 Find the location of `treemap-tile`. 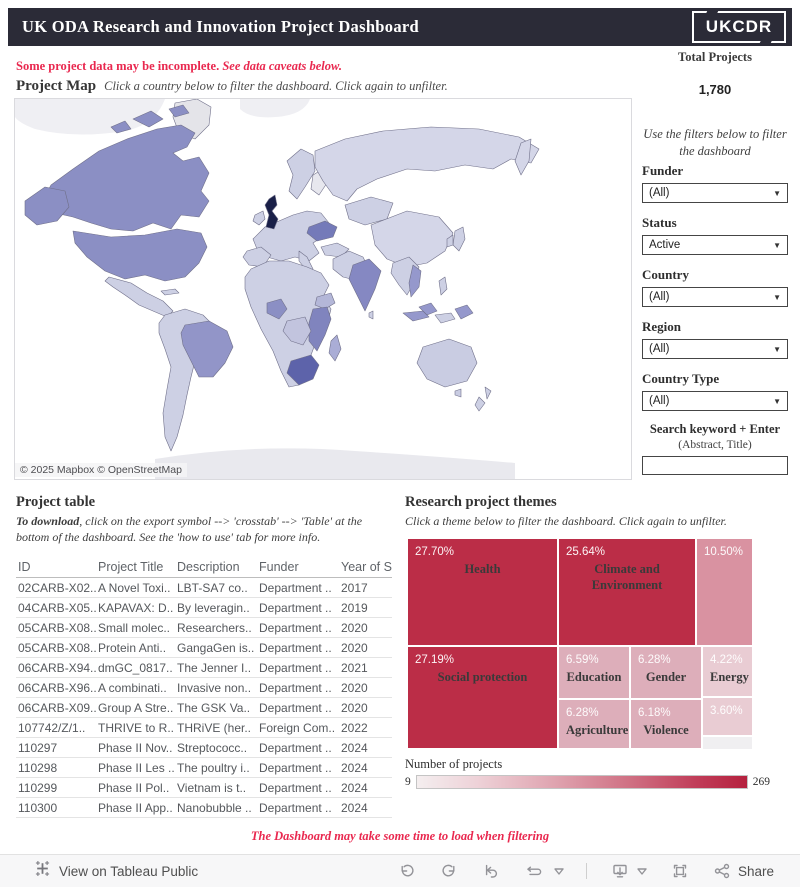

treemap-tile is located at coordinates (727, 743).